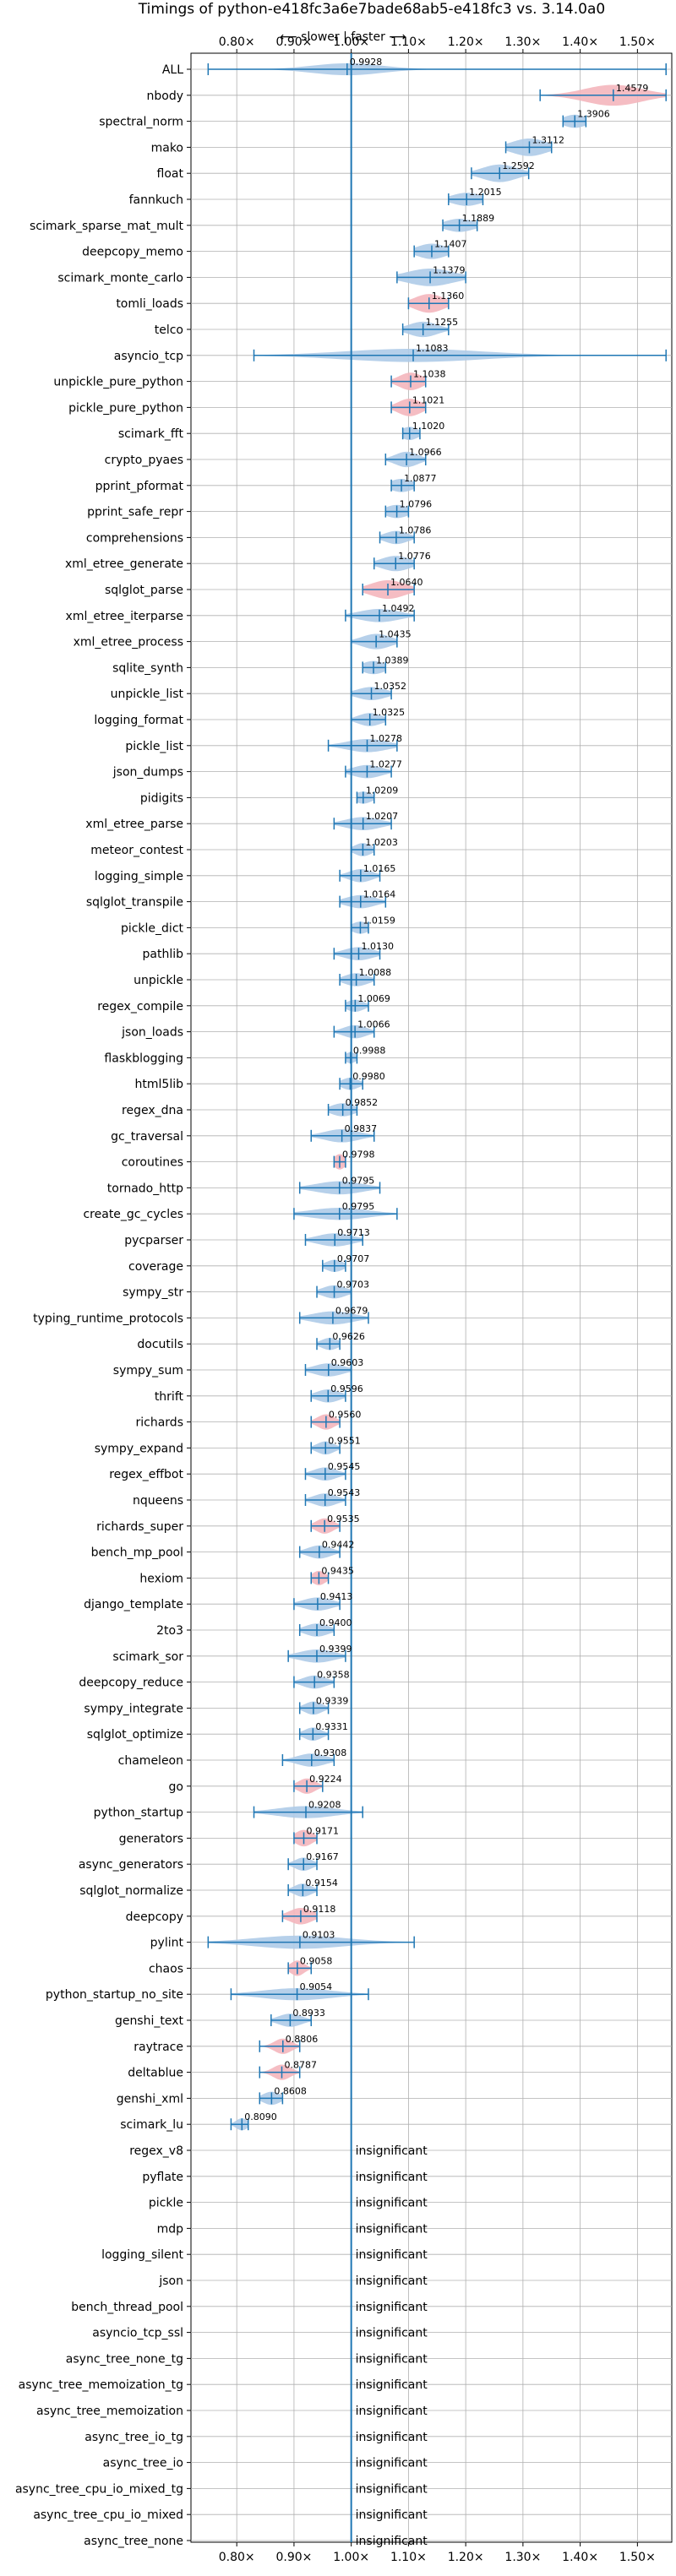 The image size is (676, 2576). What do you see at coordinates (344, 1492) in the screenshot?
I see `value-label-nqueens: 0.9543` at bounding box center [344, 1492].